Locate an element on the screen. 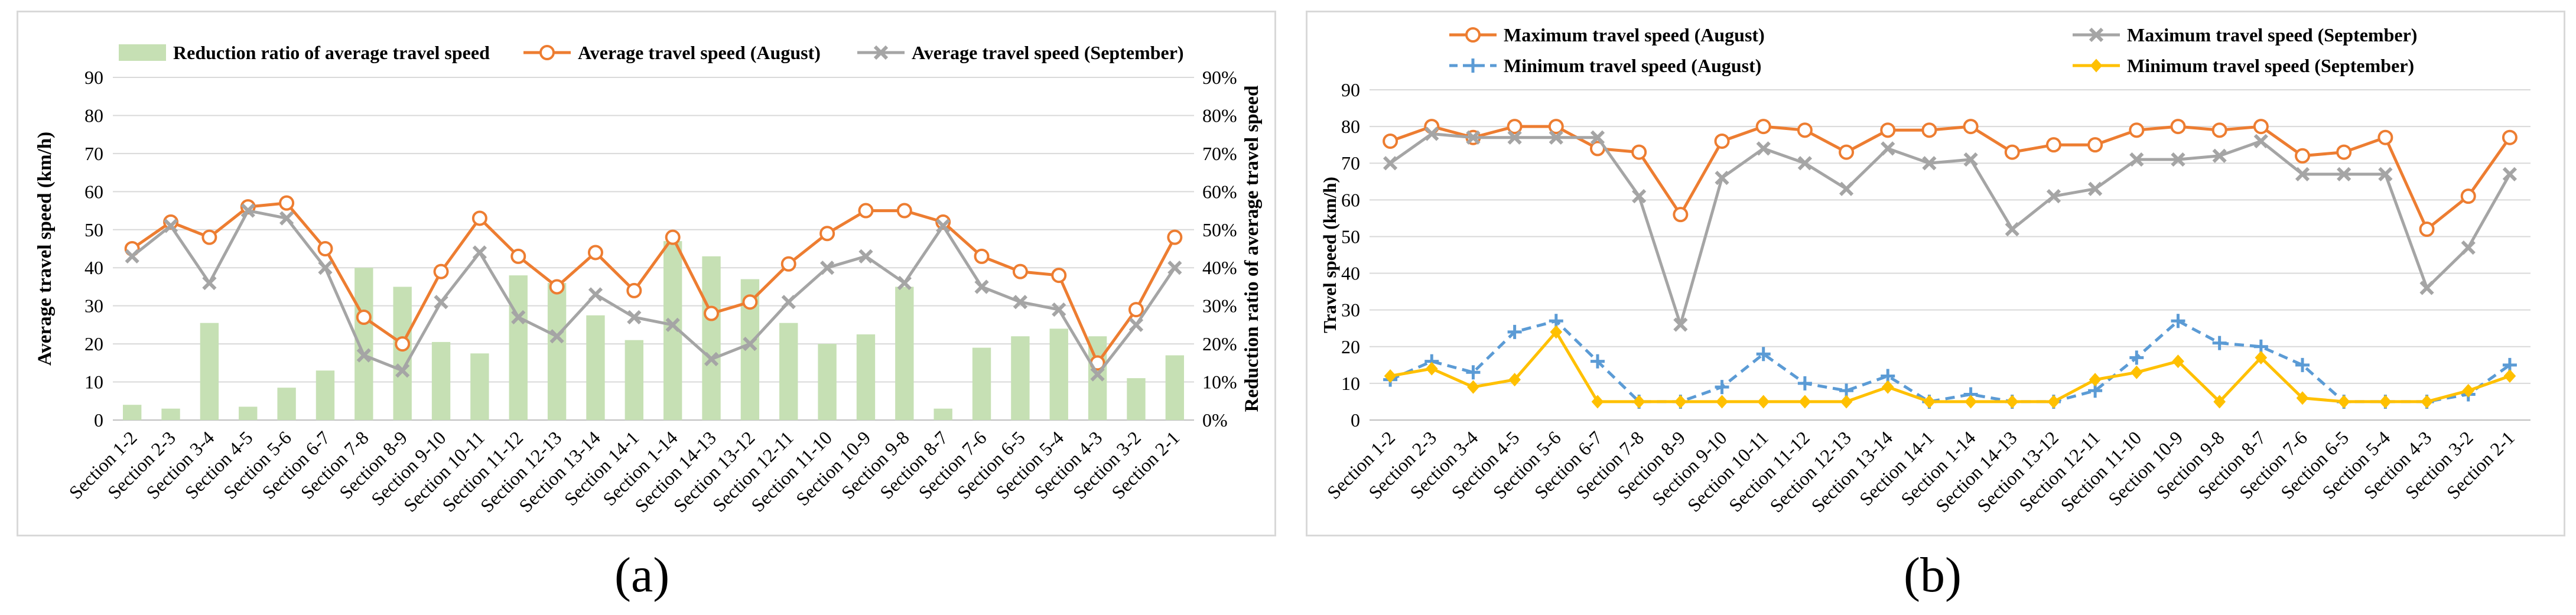 The height and width of the screenshot is (615, 2576). chart-b-legend-label-2: Minimum travel speed (August) is located at coordinates (1632, 65).